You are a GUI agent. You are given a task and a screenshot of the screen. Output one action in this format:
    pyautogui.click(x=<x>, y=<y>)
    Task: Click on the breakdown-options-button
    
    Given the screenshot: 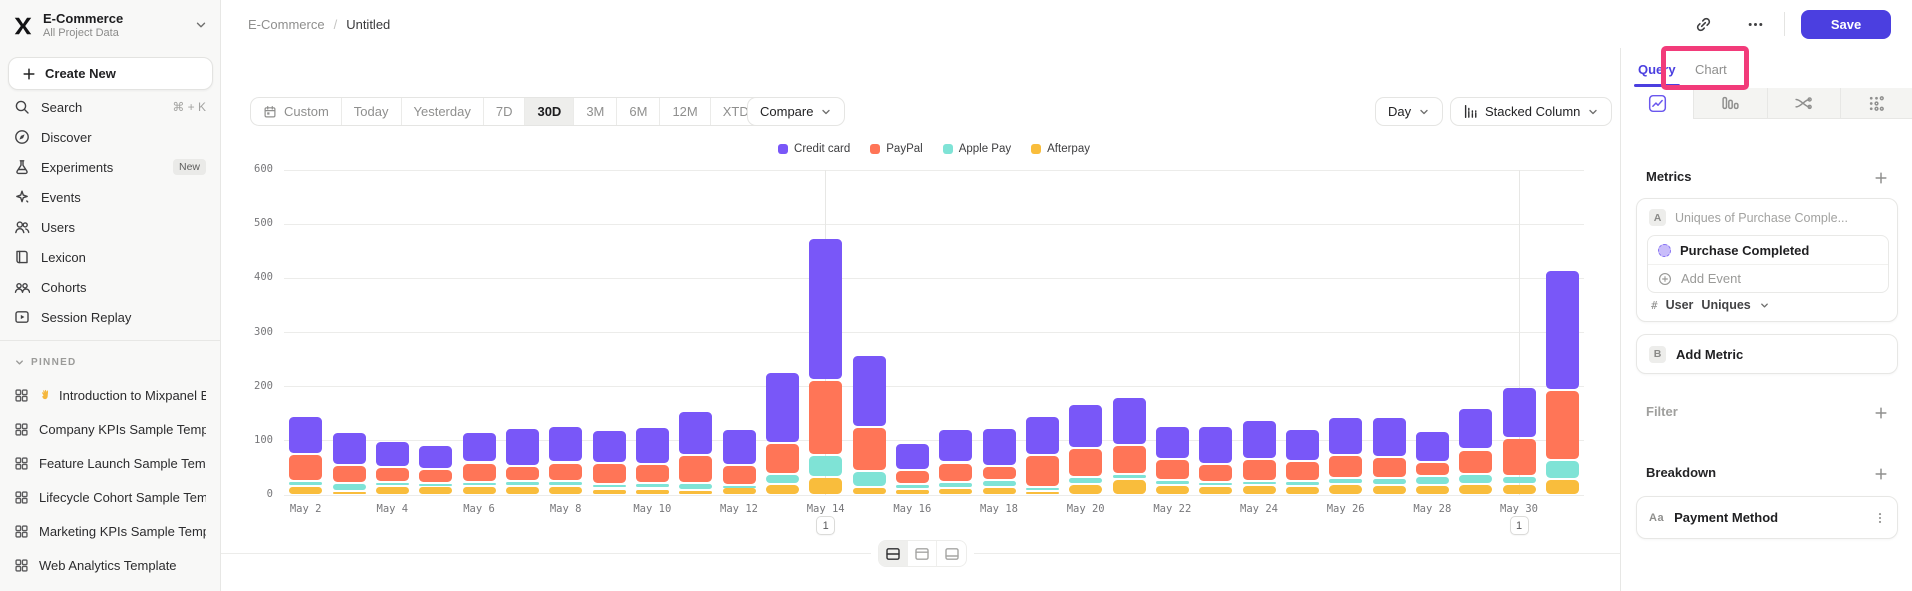 What is the action you would take?
    pyautogui.click(x=1880, y=518)
    